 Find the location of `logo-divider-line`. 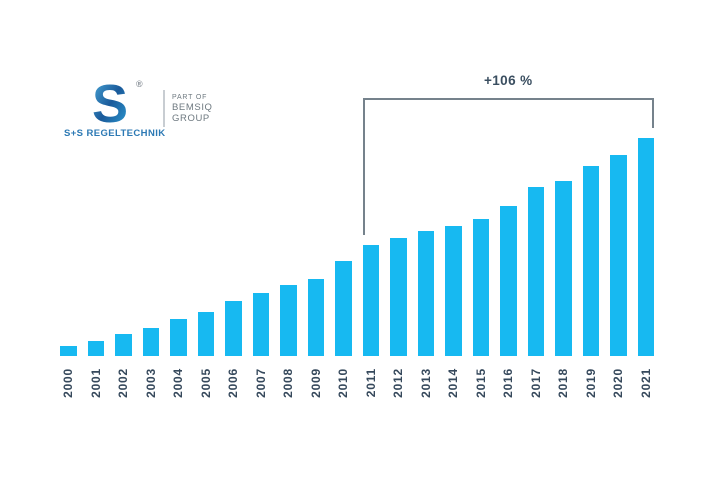

logo-divider-line is located at coordinates (164, 108).